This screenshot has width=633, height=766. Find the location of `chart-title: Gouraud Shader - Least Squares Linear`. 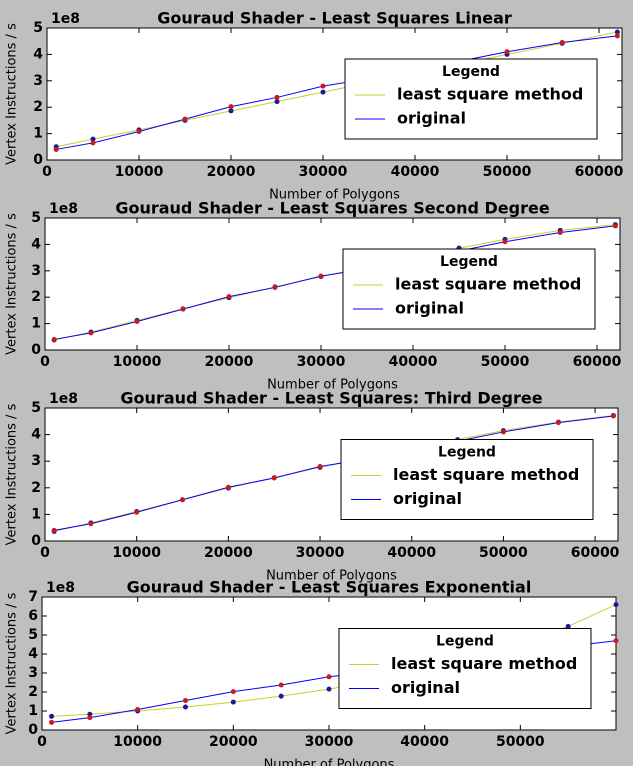

chart-title: Gouraud Shader - Least Squares Linear is located at coordinates (334, 18).